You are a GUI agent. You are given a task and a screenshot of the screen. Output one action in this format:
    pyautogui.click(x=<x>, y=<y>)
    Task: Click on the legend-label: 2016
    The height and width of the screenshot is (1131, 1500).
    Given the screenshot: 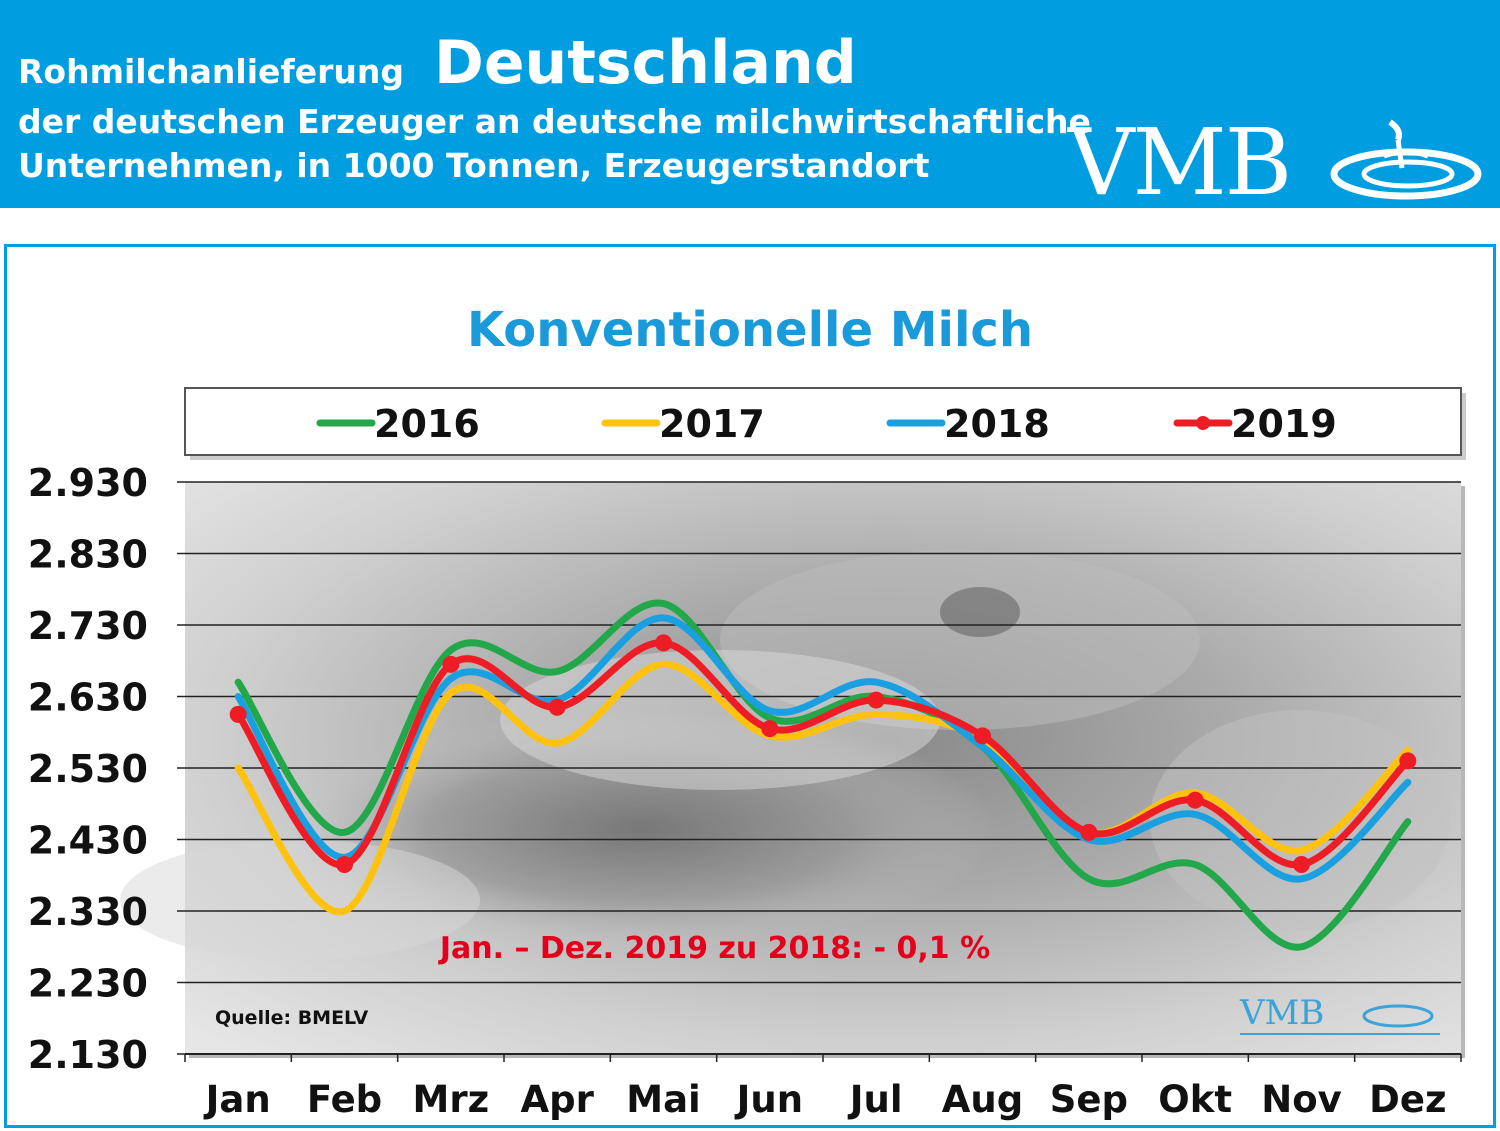 What is the action you would take?
    pyautogui.click(x=427, y=424)
    